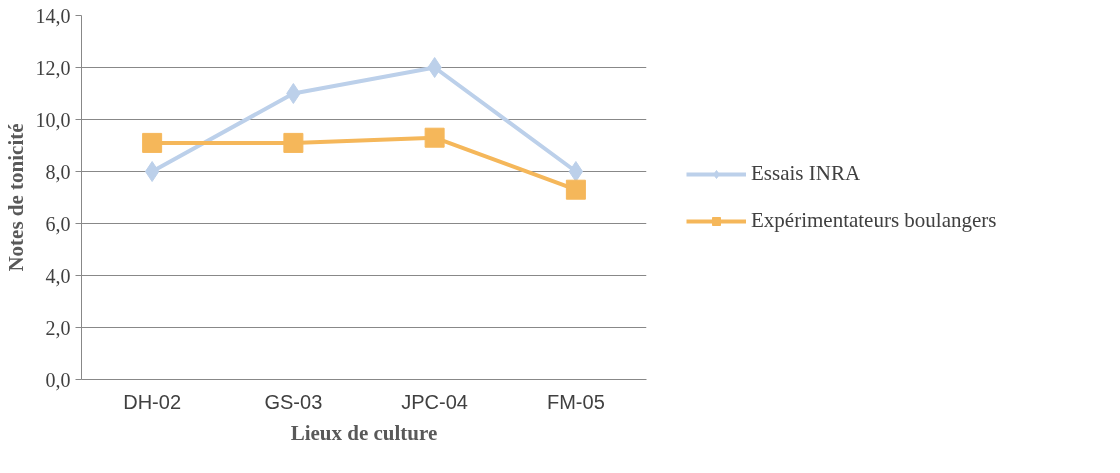 This screenshot has height=473, width=1120. I want to click on y-tick-label: 10,0, so click(53, 119).